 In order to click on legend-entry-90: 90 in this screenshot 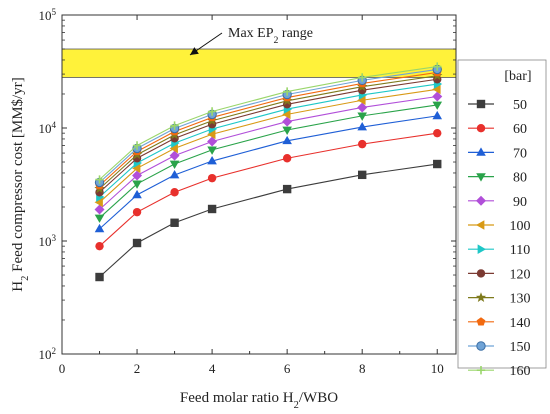, I will do `click(497, 202)`.